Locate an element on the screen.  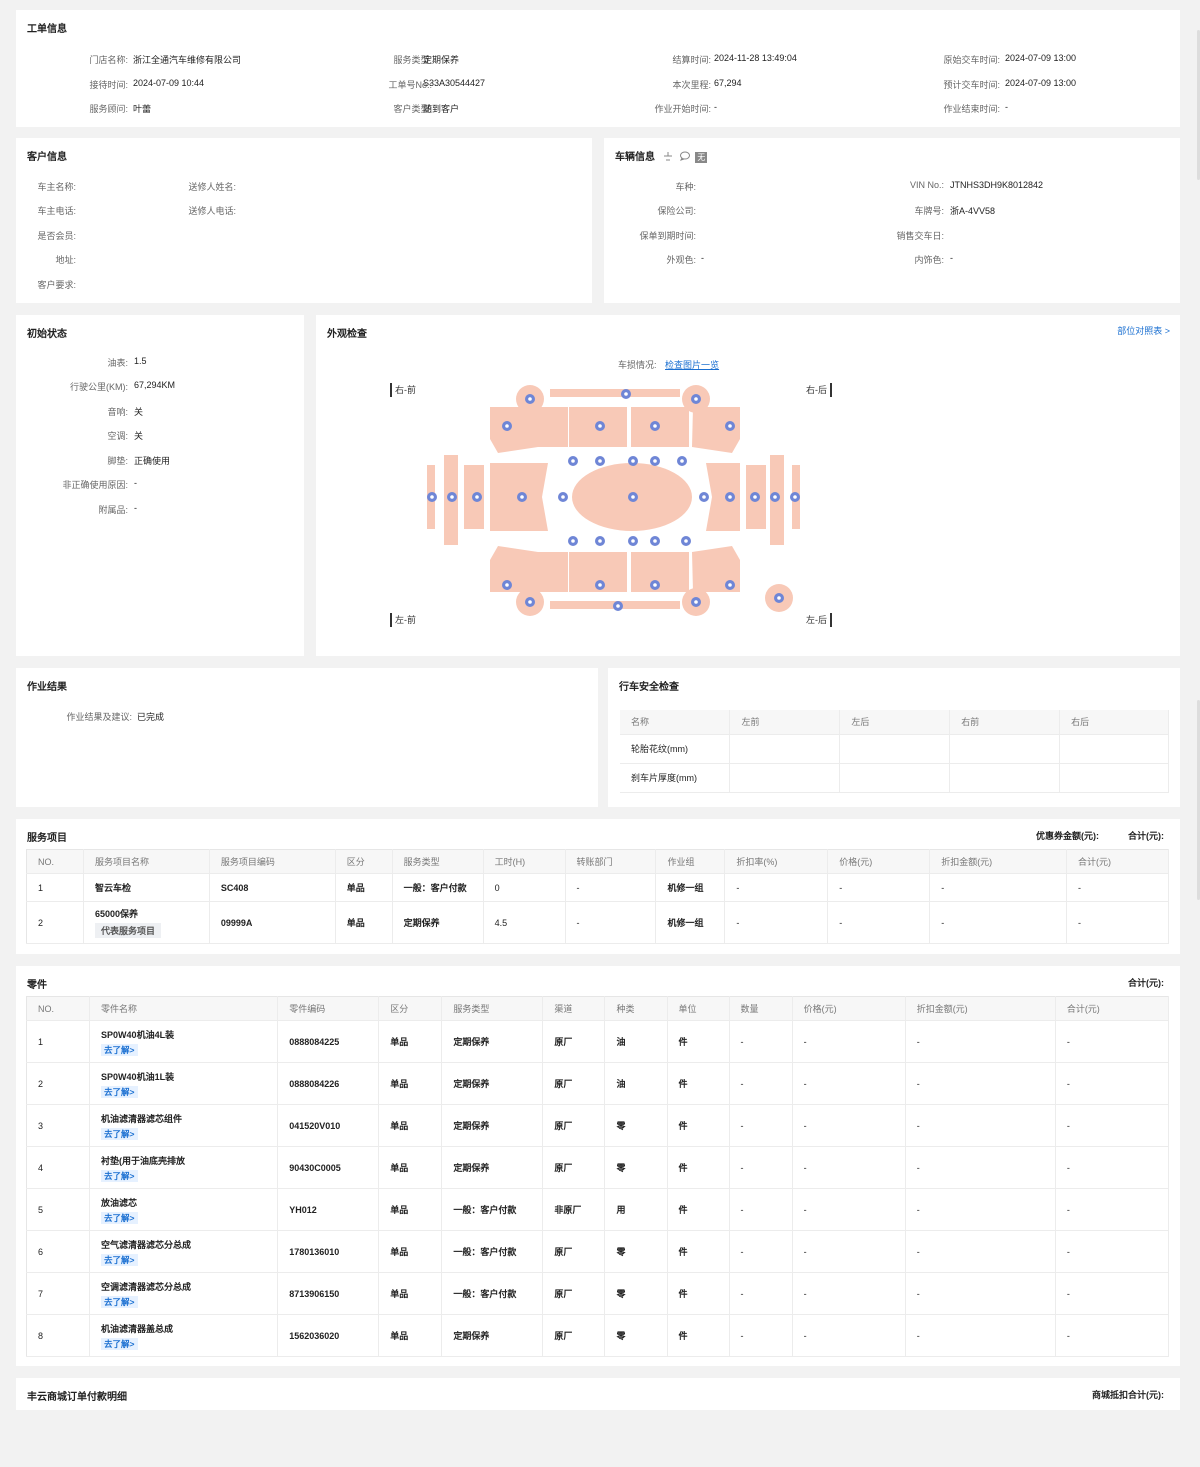
rear-door-right is located at coordinates (660, 427).